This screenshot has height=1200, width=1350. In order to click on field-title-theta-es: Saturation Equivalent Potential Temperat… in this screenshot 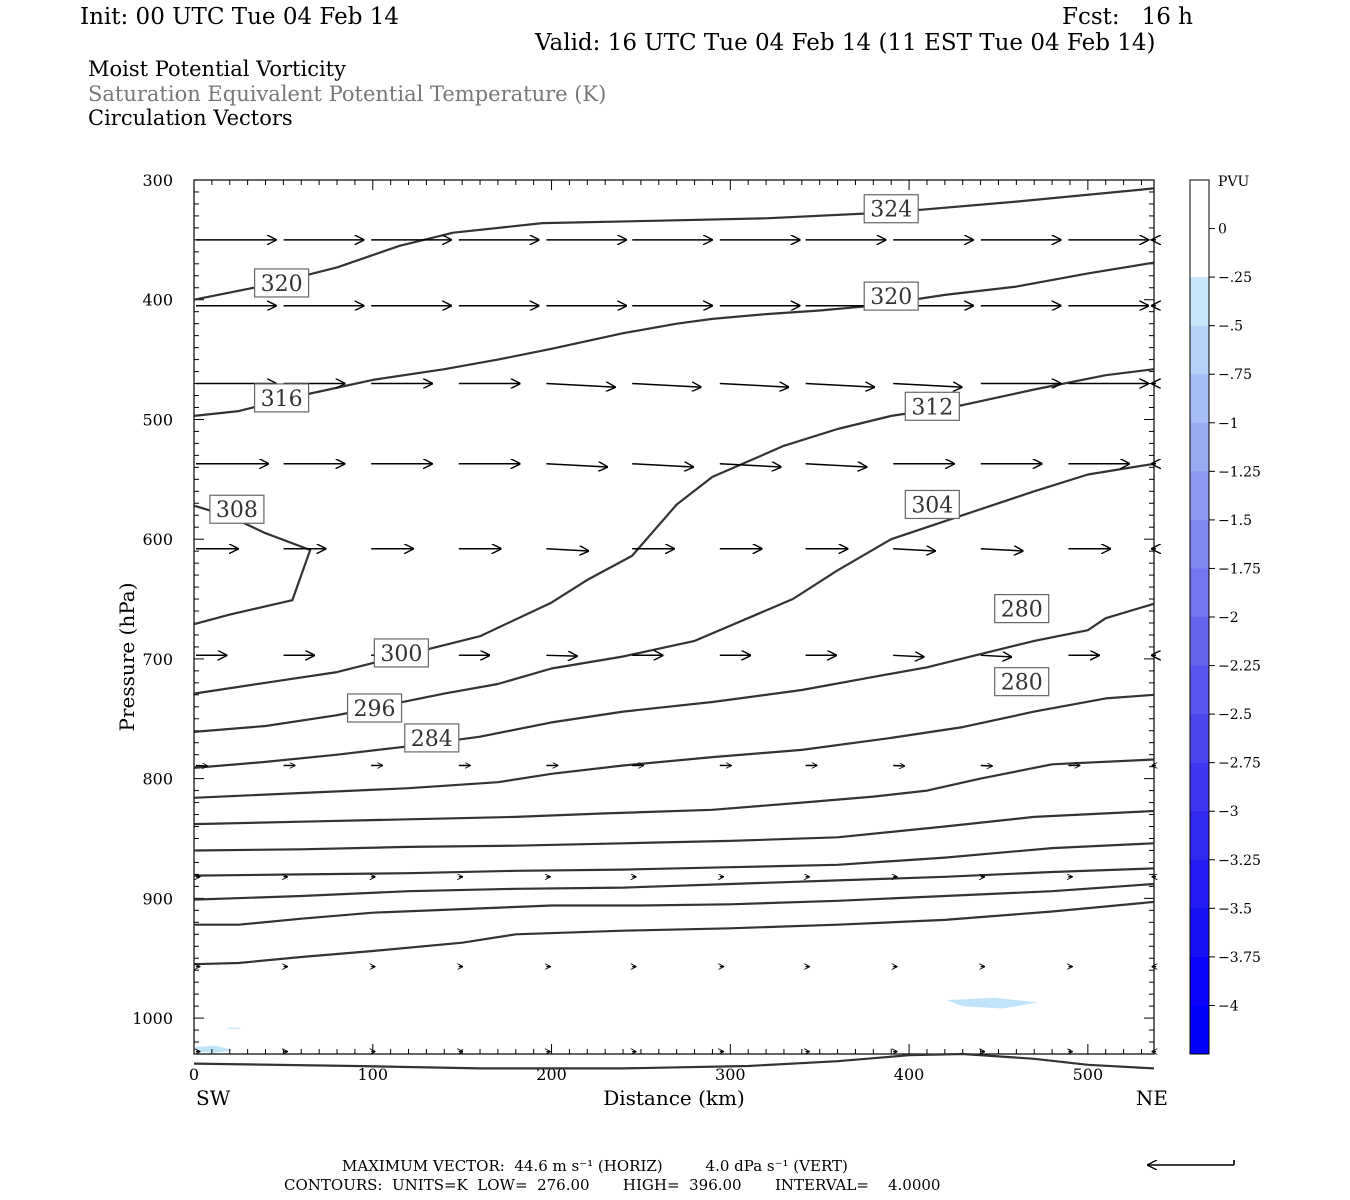, I will do `click(347, 94)`.